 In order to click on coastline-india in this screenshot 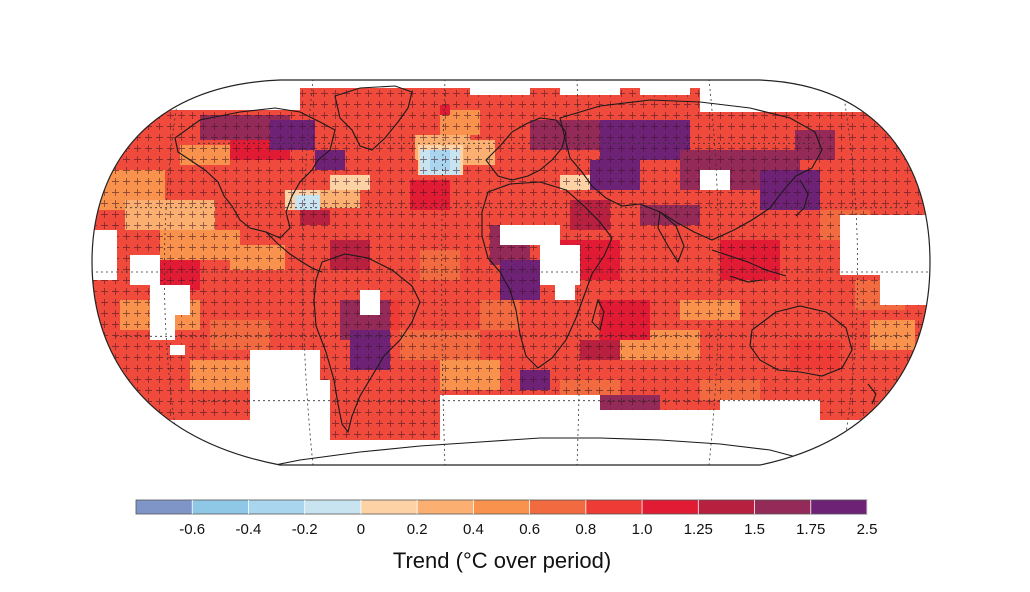, I will do `click(671, 237)`.